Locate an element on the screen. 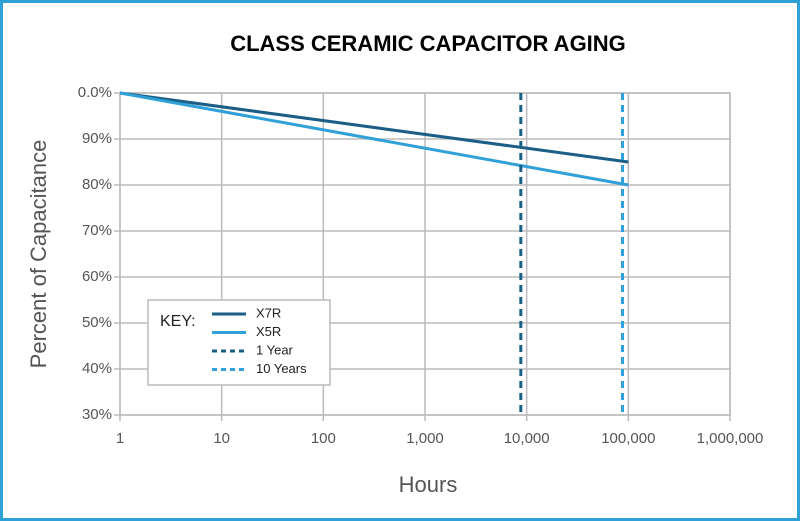 Image resolution: width=800 pixels, height=521 pixels. x-tick-label: 1,000 is located at coordinates (425, 438).